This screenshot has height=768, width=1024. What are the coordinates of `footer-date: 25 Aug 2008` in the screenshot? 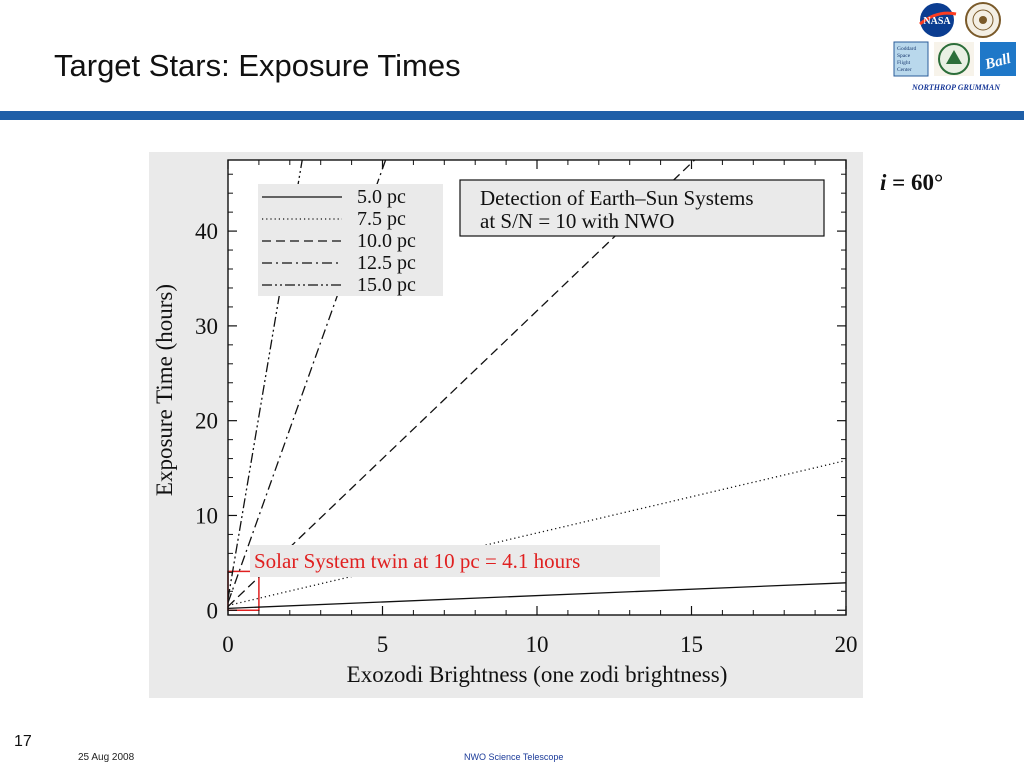 It's located at (106, 757).